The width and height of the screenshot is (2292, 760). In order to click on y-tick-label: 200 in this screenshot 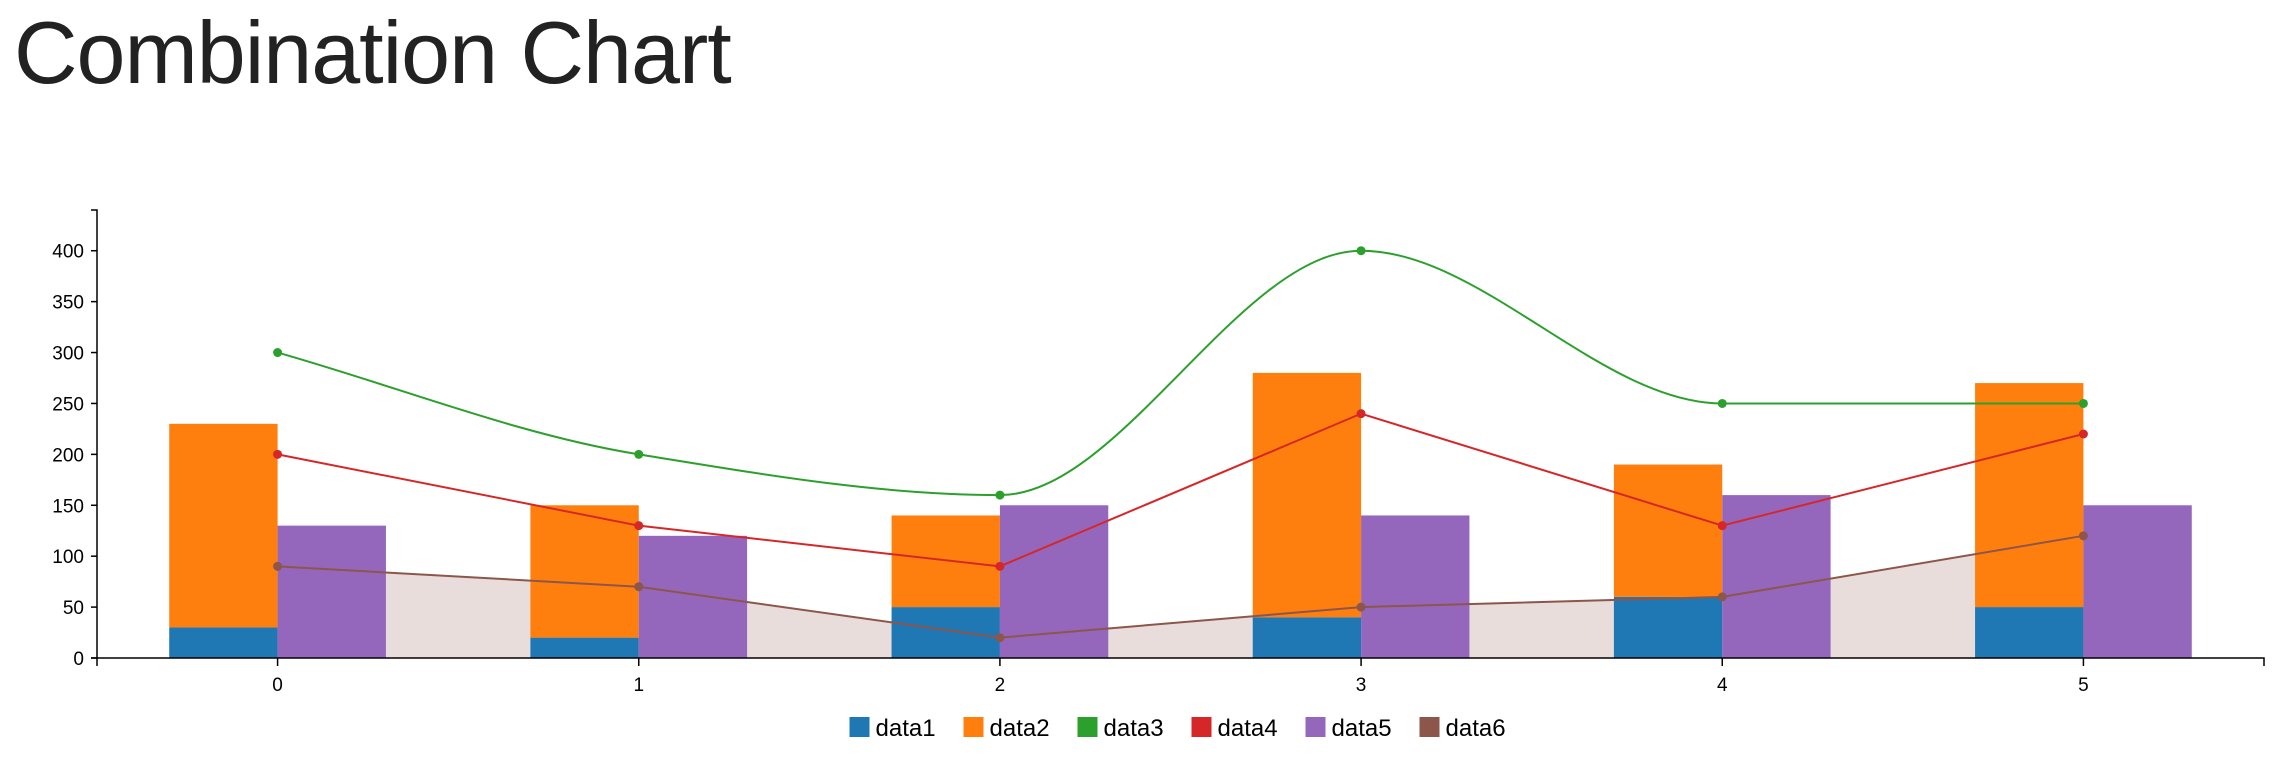, I will do `click(68, 455)`.